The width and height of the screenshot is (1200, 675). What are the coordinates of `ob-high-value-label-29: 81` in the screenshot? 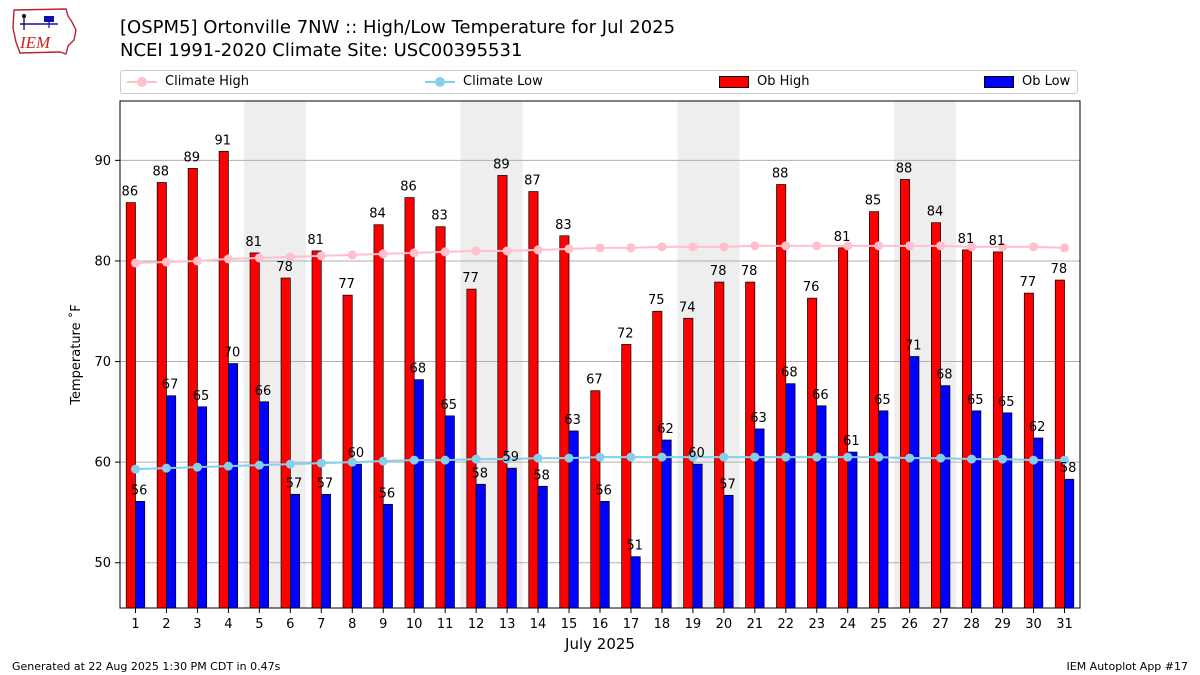 It's located at (997, 241).